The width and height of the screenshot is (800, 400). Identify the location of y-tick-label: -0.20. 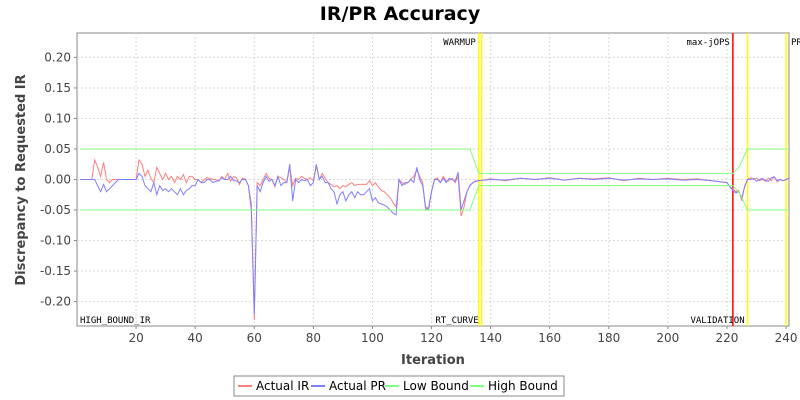
(55, 302).